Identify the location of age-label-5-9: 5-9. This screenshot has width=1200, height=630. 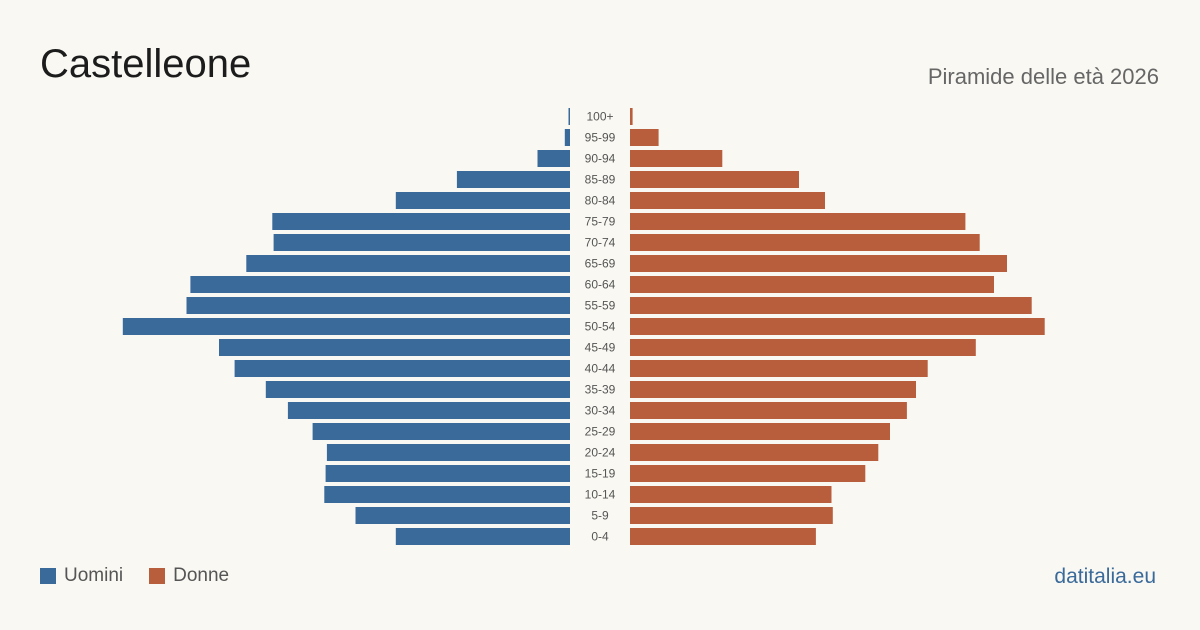
(600, 516).